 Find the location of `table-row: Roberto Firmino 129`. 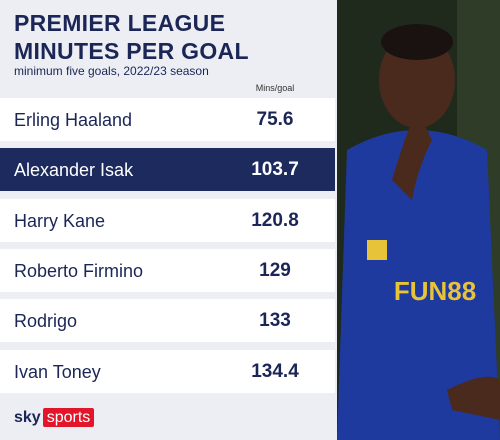

table-row: Roberto Firmino 129 is located at coordinates (167, 270).